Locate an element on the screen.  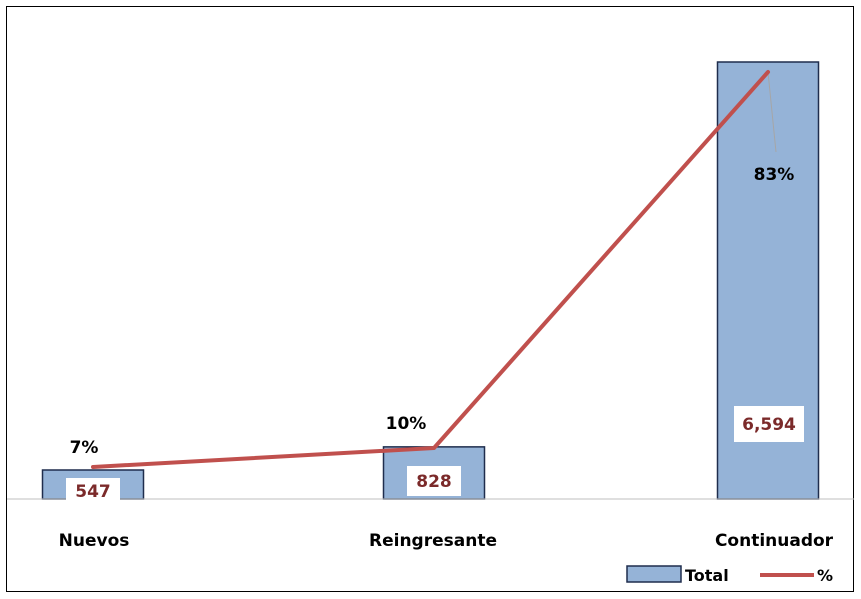
value-label-box-continuador is located at coordinates (769, 424).